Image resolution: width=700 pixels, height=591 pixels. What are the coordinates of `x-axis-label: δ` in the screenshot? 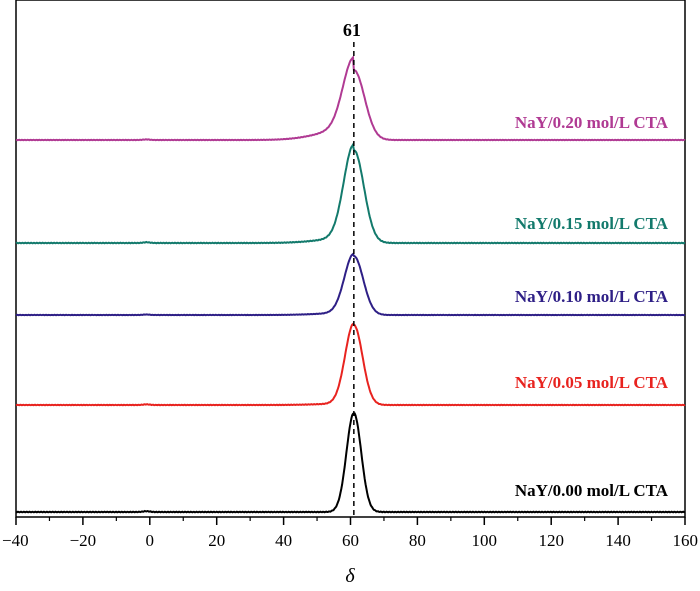 It's located at (350, 576).